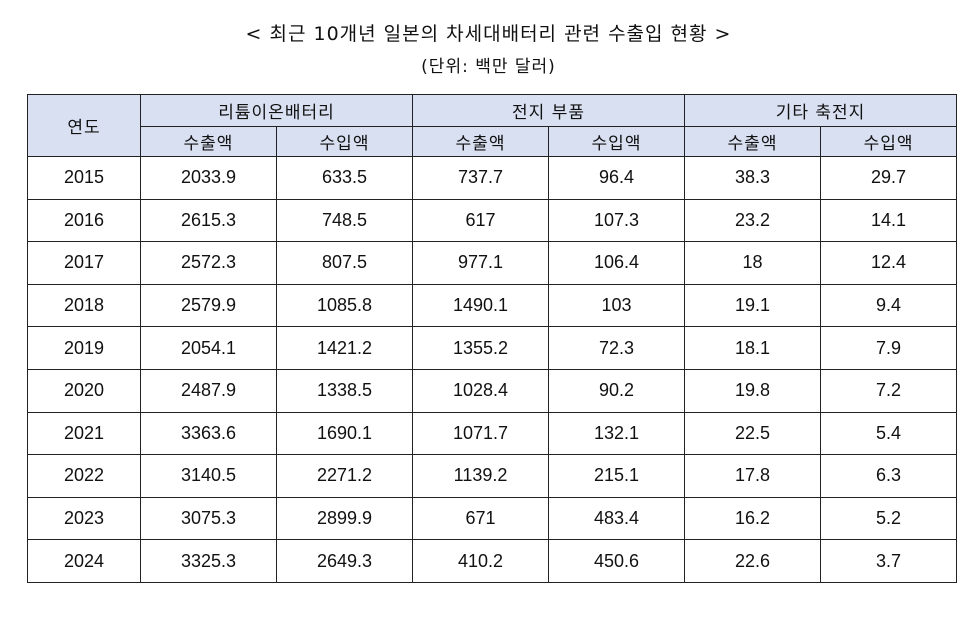 The image size is (977, 619). Describe the element at coordinates (488, 67) in the screenshot. I see `unit-note: (단위: 백만 달러)` at that location.